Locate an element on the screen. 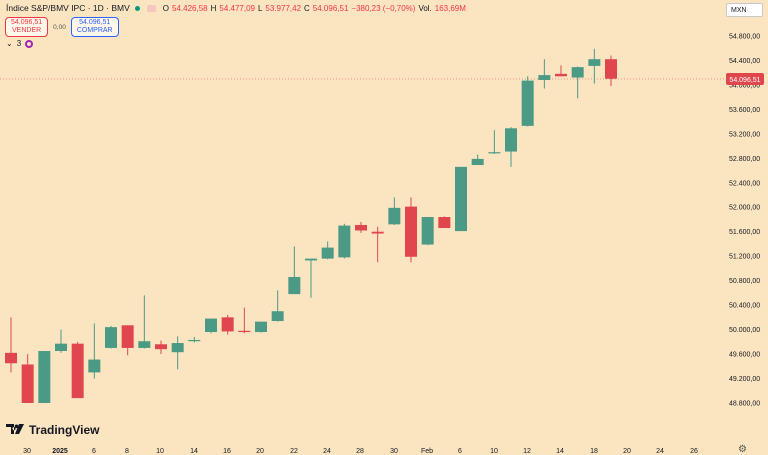 This screenshot has width=768, height=455. sell-button: 54.096,51 VENDER is located at coordinates (27, 27).